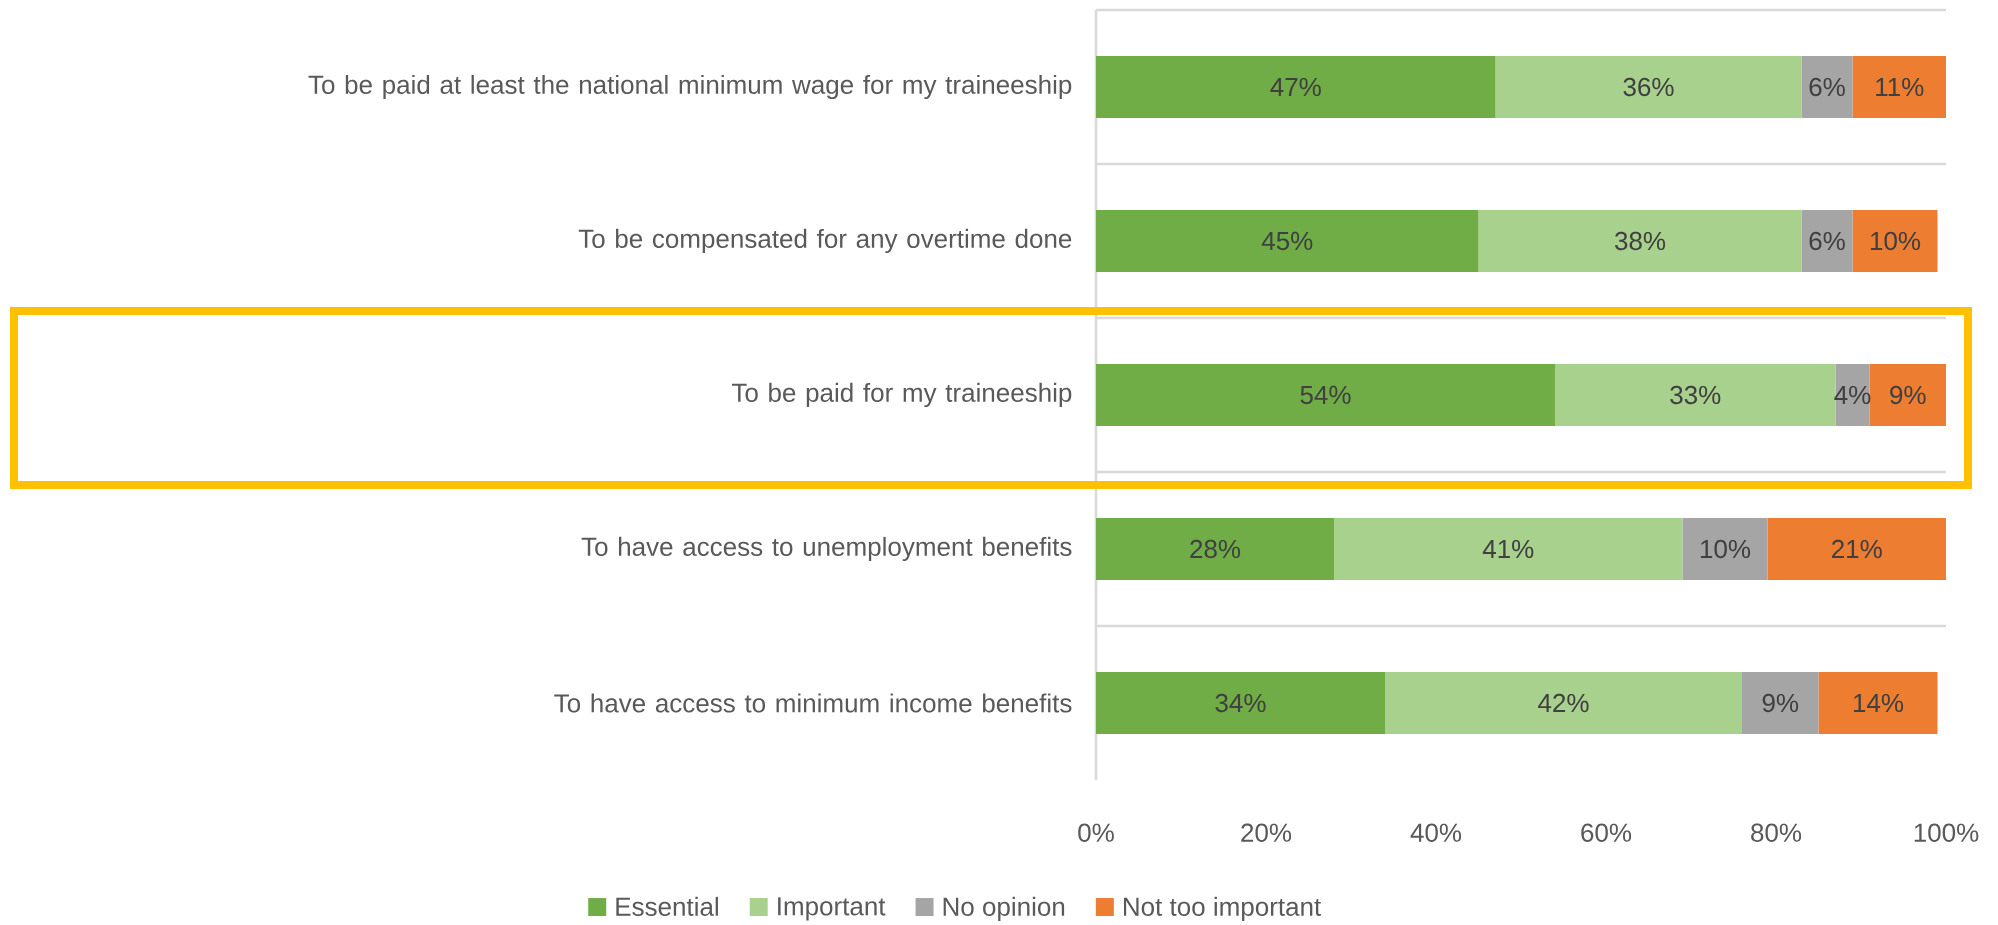 Image resolution: width=1998 pixels, height=925 pixels. I want to click on legend-label: Important, so click(832, 909).